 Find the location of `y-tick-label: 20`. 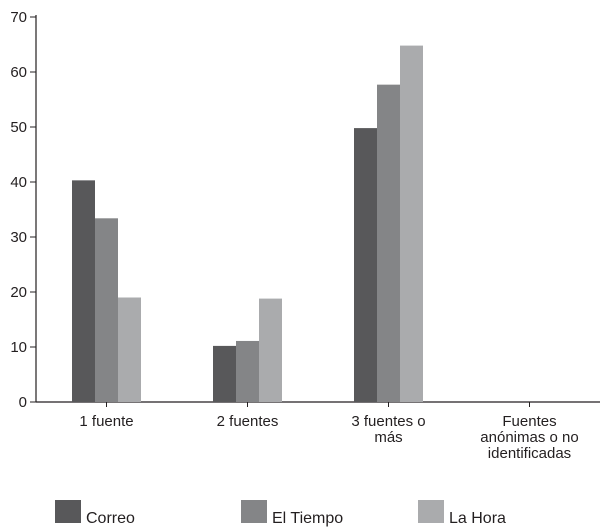

y-tick-label: 20 is located at coordinates (18, 292).